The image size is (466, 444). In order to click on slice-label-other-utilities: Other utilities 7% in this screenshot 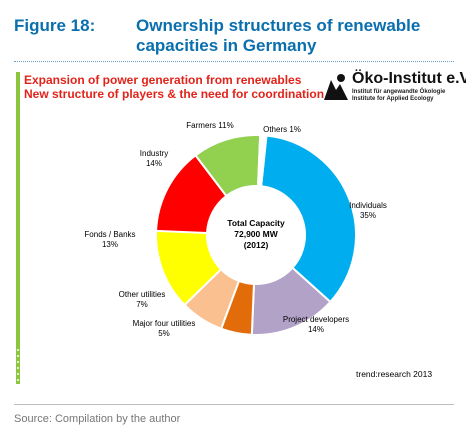, I will do `click(142, 299)`.